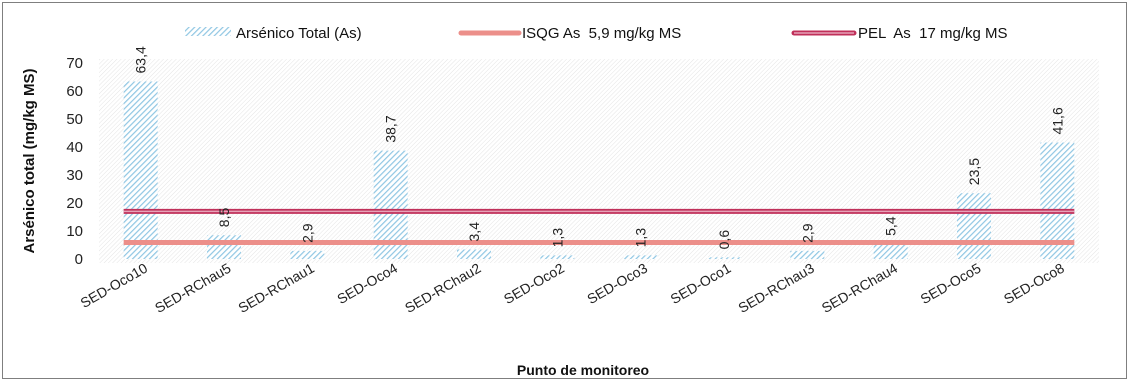  What do you see at coordinates (74, 147) in the screenshot?
I see `y-tick-label: 40` at bounding box center [74, 147].